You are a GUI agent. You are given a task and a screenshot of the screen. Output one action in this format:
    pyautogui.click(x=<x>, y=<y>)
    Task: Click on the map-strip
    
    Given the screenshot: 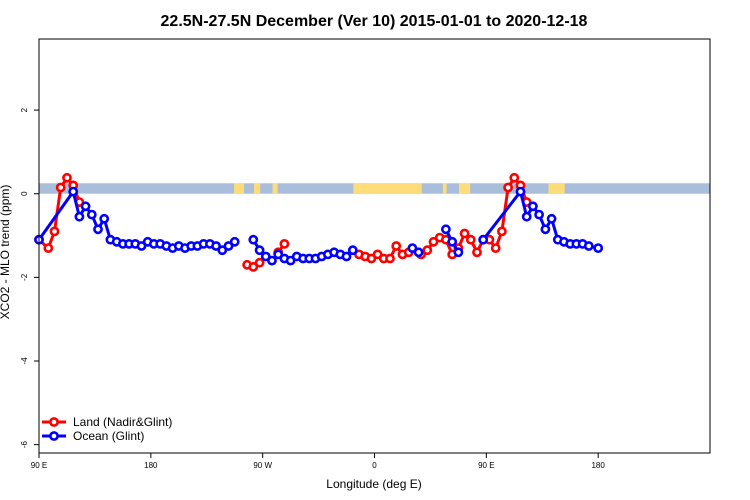 What is the action you would take?
    pyautogui.click(x=374, y=188)
    